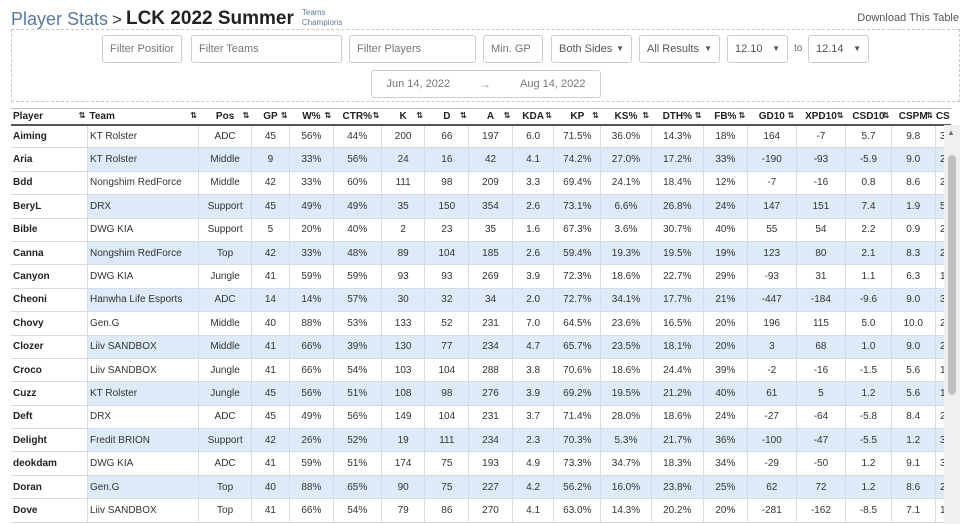 Image resolution: width=975 pixels, height=524 pixels. I want to click on player-name-cell: Deft, so click(49, 417).